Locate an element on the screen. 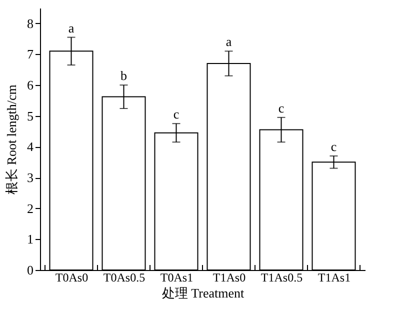  y-tick-label: 4 is located at coordinates (30, 146).